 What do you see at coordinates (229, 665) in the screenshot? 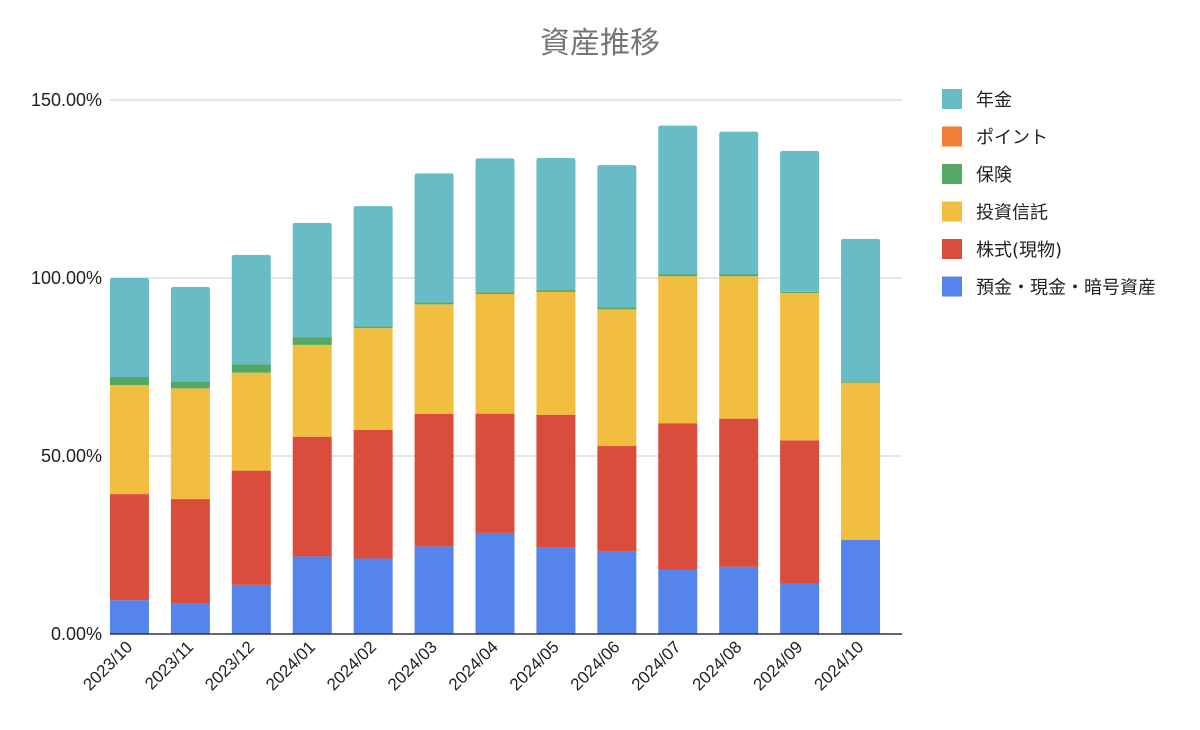
I see `x-tick-label: 2023/12` at bounding box center [229, 665].